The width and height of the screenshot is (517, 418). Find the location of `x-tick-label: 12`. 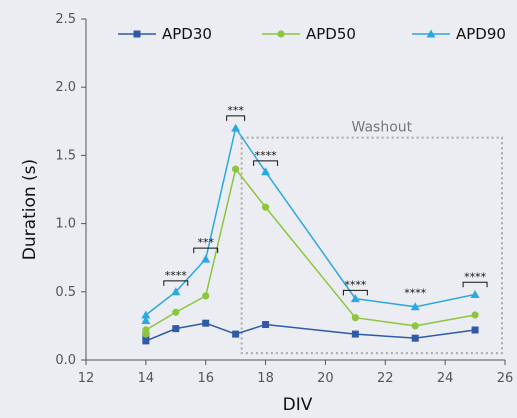

x-tick-label: 12 is located at coordinates (86, 378).